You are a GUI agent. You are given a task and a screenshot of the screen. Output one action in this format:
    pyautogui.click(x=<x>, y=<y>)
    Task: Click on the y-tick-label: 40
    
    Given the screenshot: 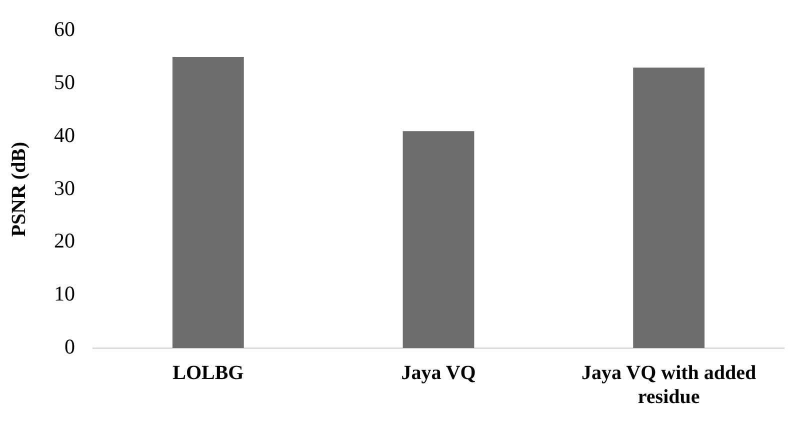 What is the action you would take?
    pyautogui.click(x=64, y=134)
    